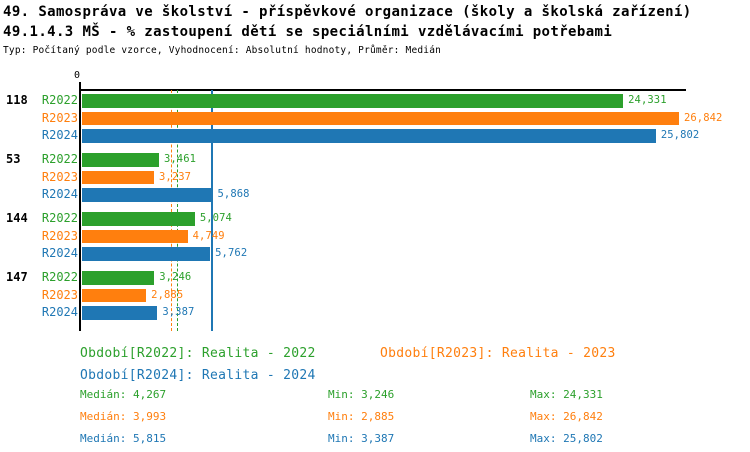 This screenshot has height=452, width=750. Describe the element at coordinates (647, 100) in the screenshot. I see `bar-value-label: 24,331` at that location.